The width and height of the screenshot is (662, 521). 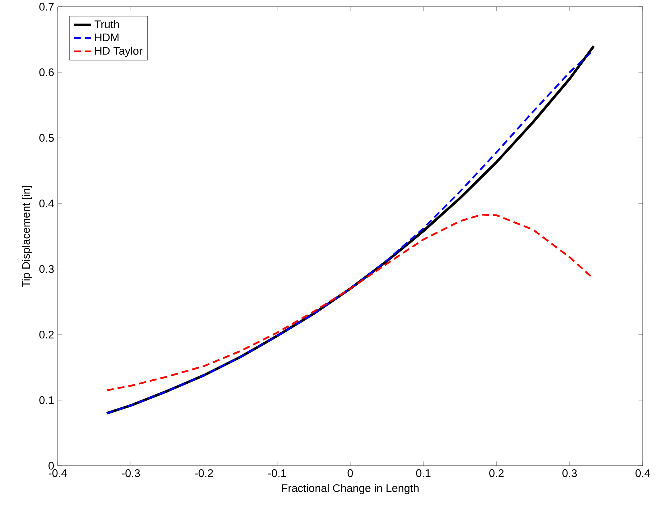 What do you see at coordinates (51, 466) in the screenshot?
I see `y-tick-label: 0` at bounding box center [51, 466].